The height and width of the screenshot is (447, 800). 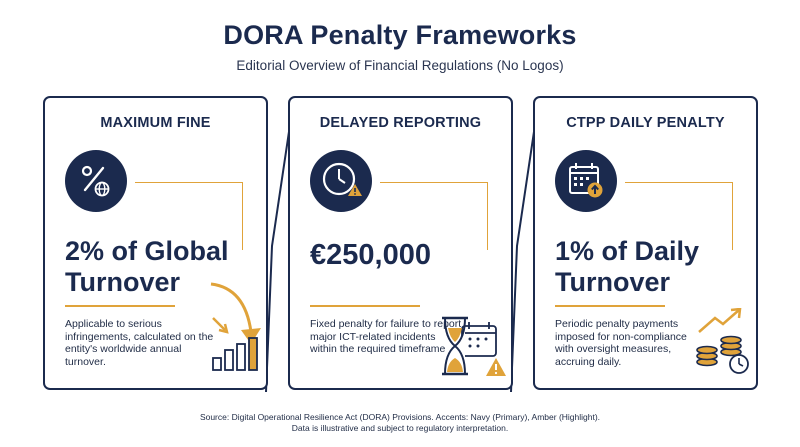 I want to click on card-title: CTPP DAILY PENALTY, so click(x=645, y=123).